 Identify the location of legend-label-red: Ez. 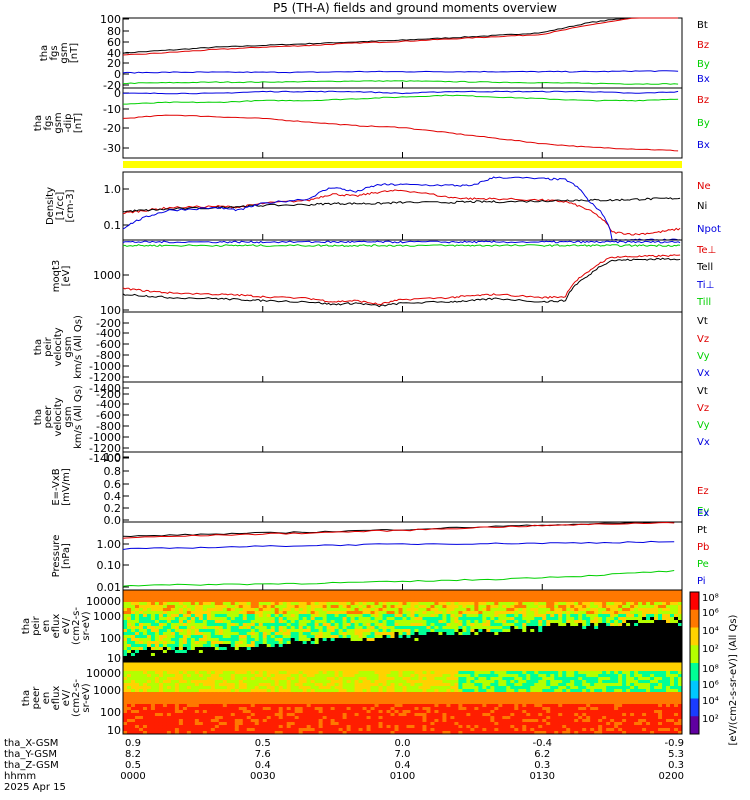
(703, 491).